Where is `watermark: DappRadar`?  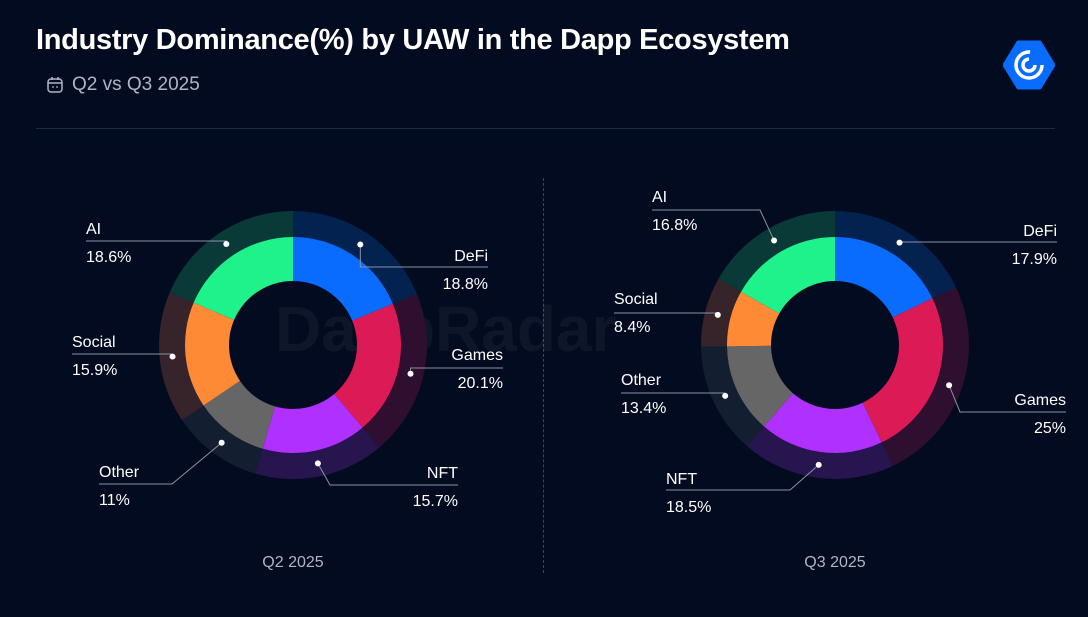
watermark: DappRadar is located at coordinates (446, 329).